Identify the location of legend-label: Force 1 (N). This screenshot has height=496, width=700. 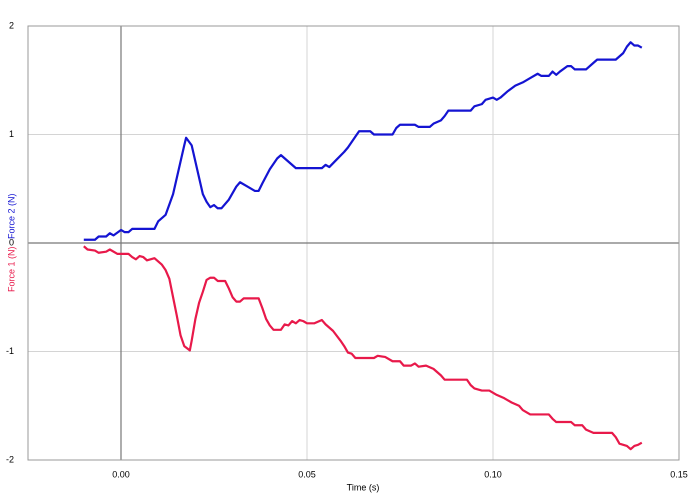
(11, 269).